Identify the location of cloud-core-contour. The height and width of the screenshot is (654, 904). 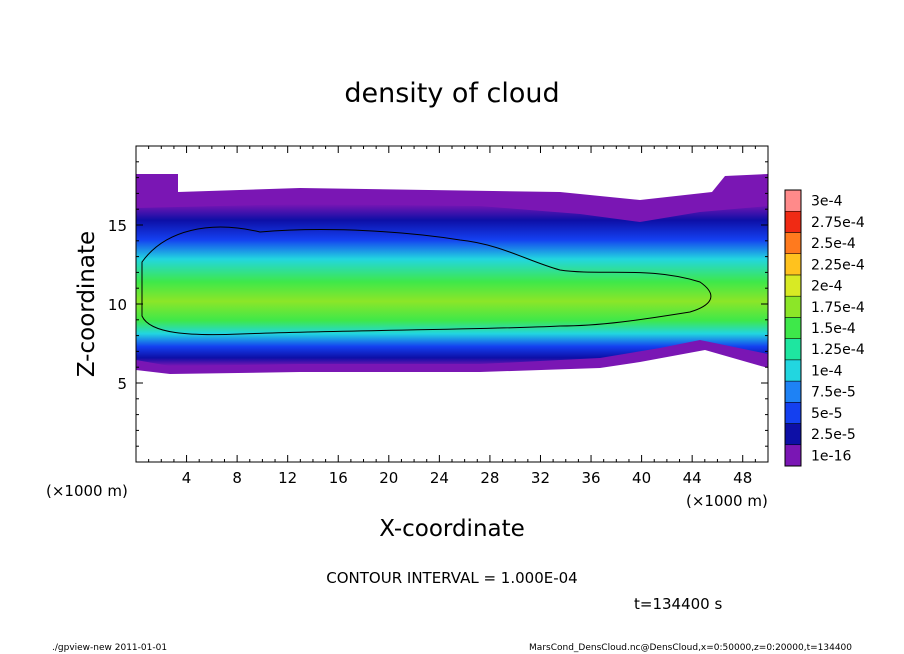
(426, 281).